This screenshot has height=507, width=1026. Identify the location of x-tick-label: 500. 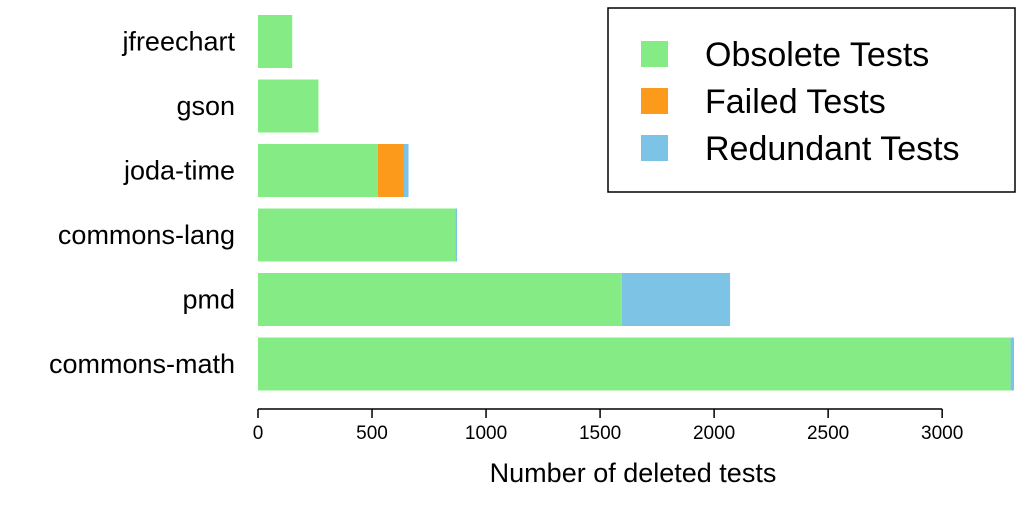
(372, 433).